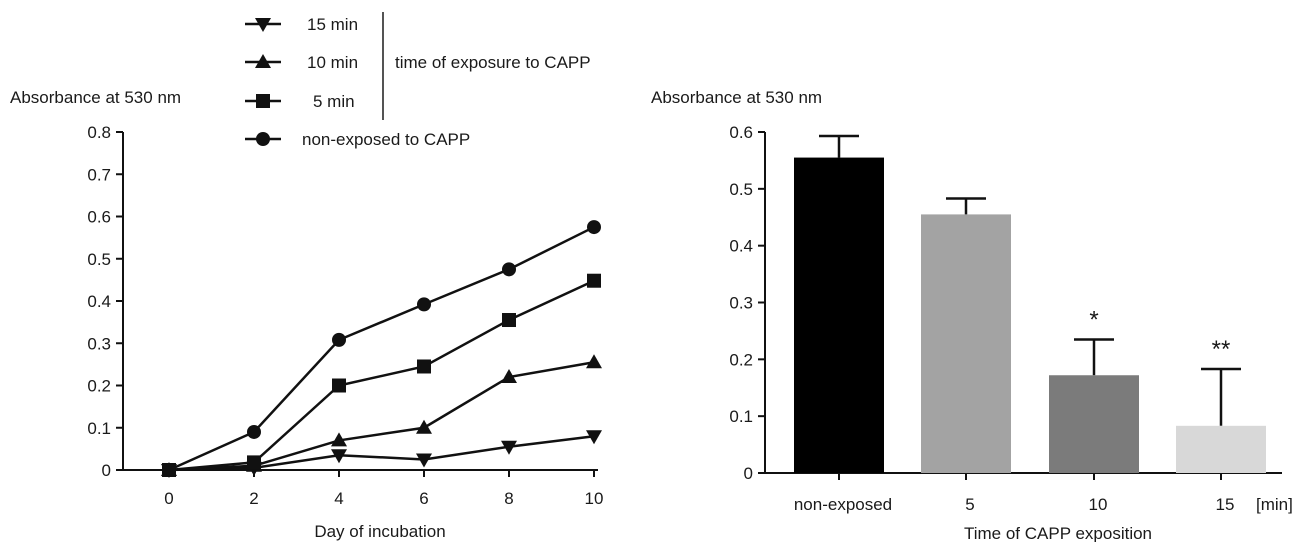 This screenshot has height=542, width=1311. Describe the element at coordinates (493, 62) in the screenshot. I see `legend-group-label: time of exposure to CAPP` at that location.